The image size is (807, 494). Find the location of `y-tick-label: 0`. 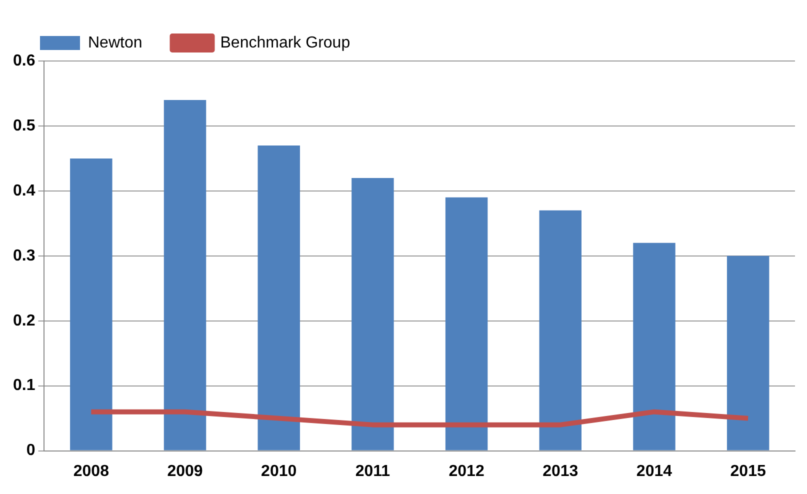

y-tick-label: 0 is located at coordinates (31, 451).